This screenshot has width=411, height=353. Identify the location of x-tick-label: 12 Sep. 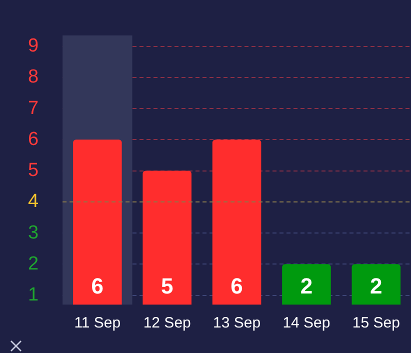
(167, 323).